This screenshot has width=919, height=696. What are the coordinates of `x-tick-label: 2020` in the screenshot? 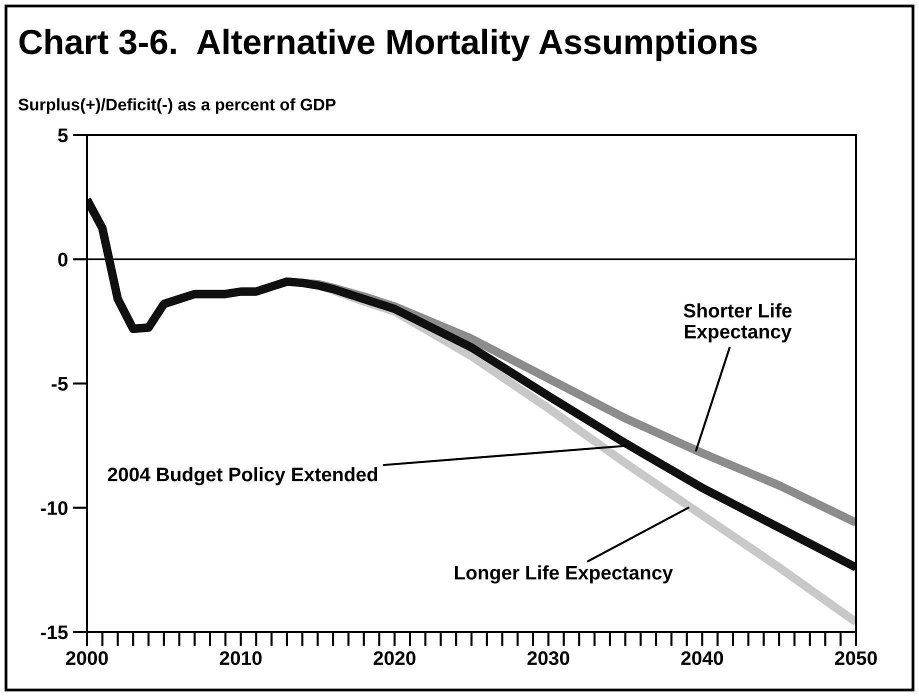 It's located at (395, 658).